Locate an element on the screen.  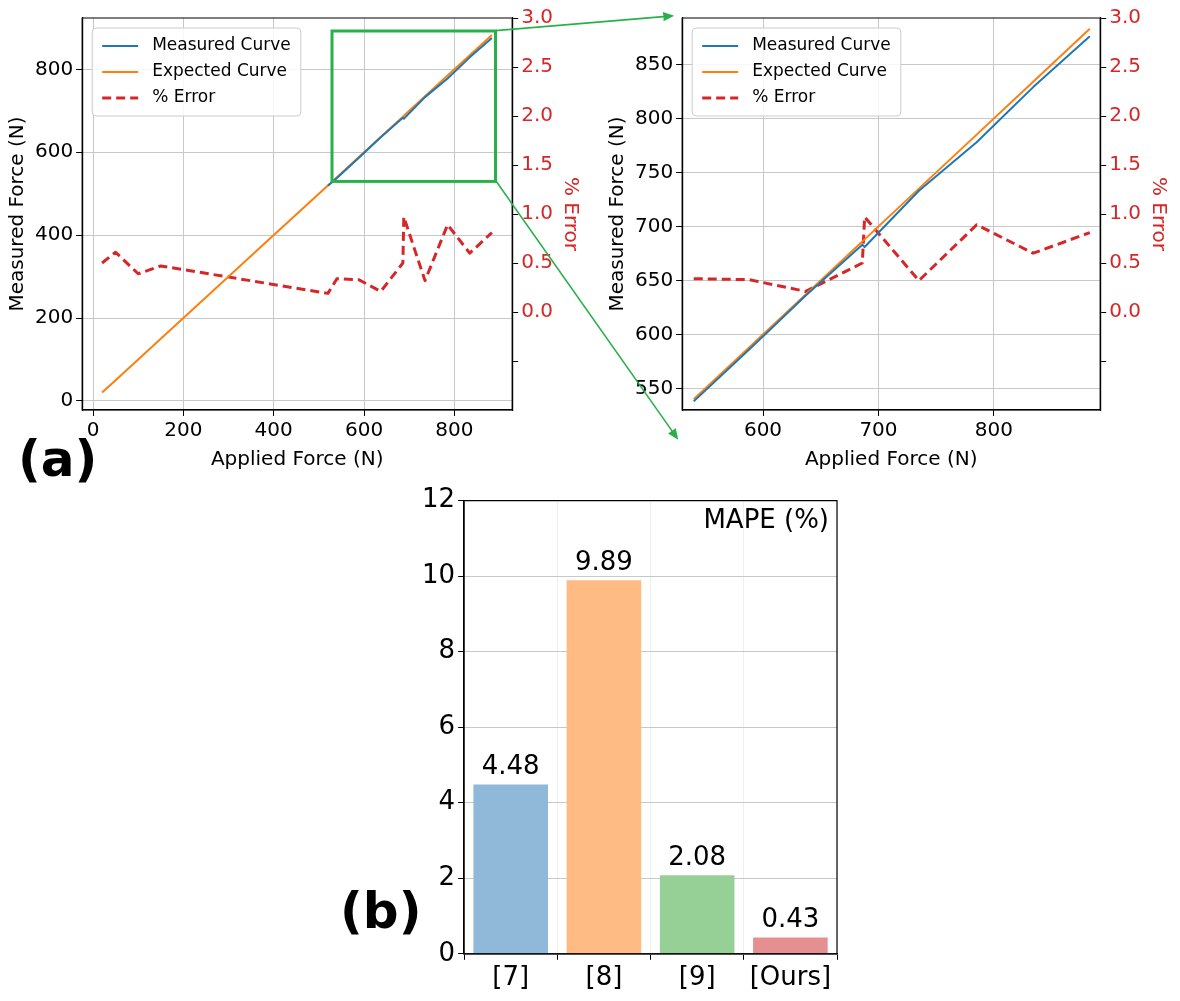
y-tick-label: 750 is located at coordinates (654, 170).